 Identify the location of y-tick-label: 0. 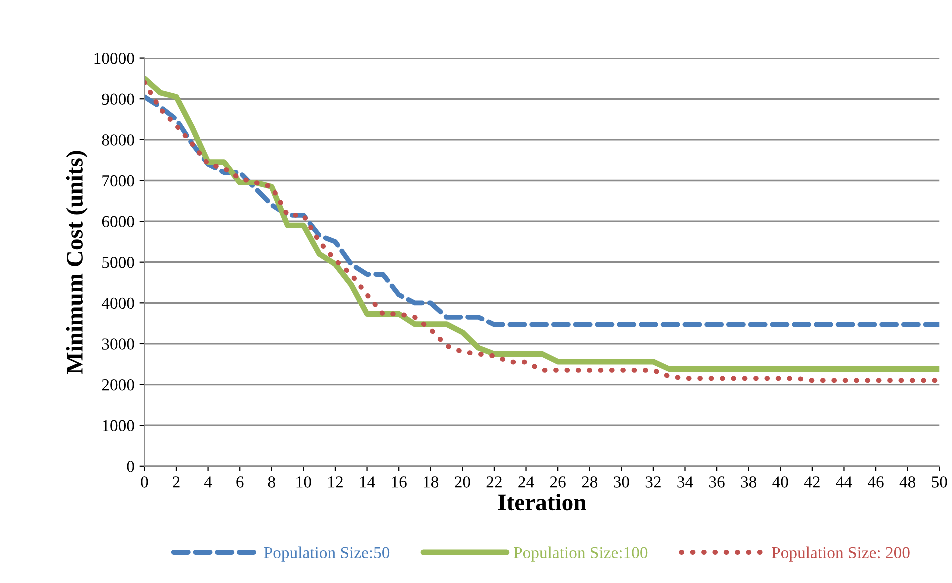
(130, 466).